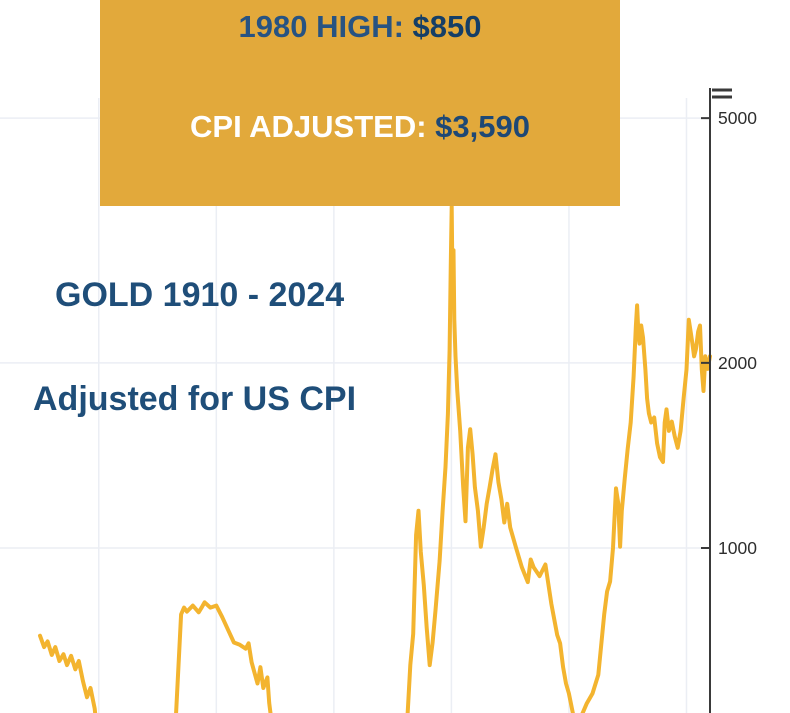  Describe the element at coordinates (195, 399) in the screenshot. I see `chart-subtitle: Adjusted for US CPI` at that location.